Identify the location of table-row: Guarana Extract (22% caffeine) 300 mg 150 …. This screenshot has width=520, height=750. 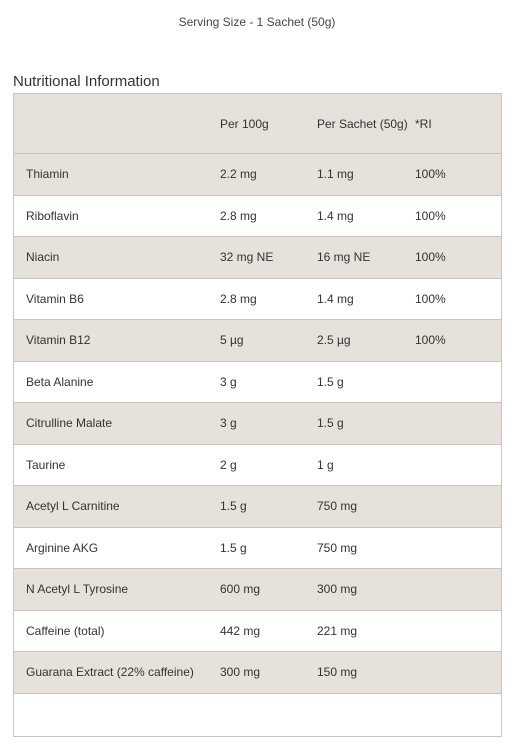
(257, 672).